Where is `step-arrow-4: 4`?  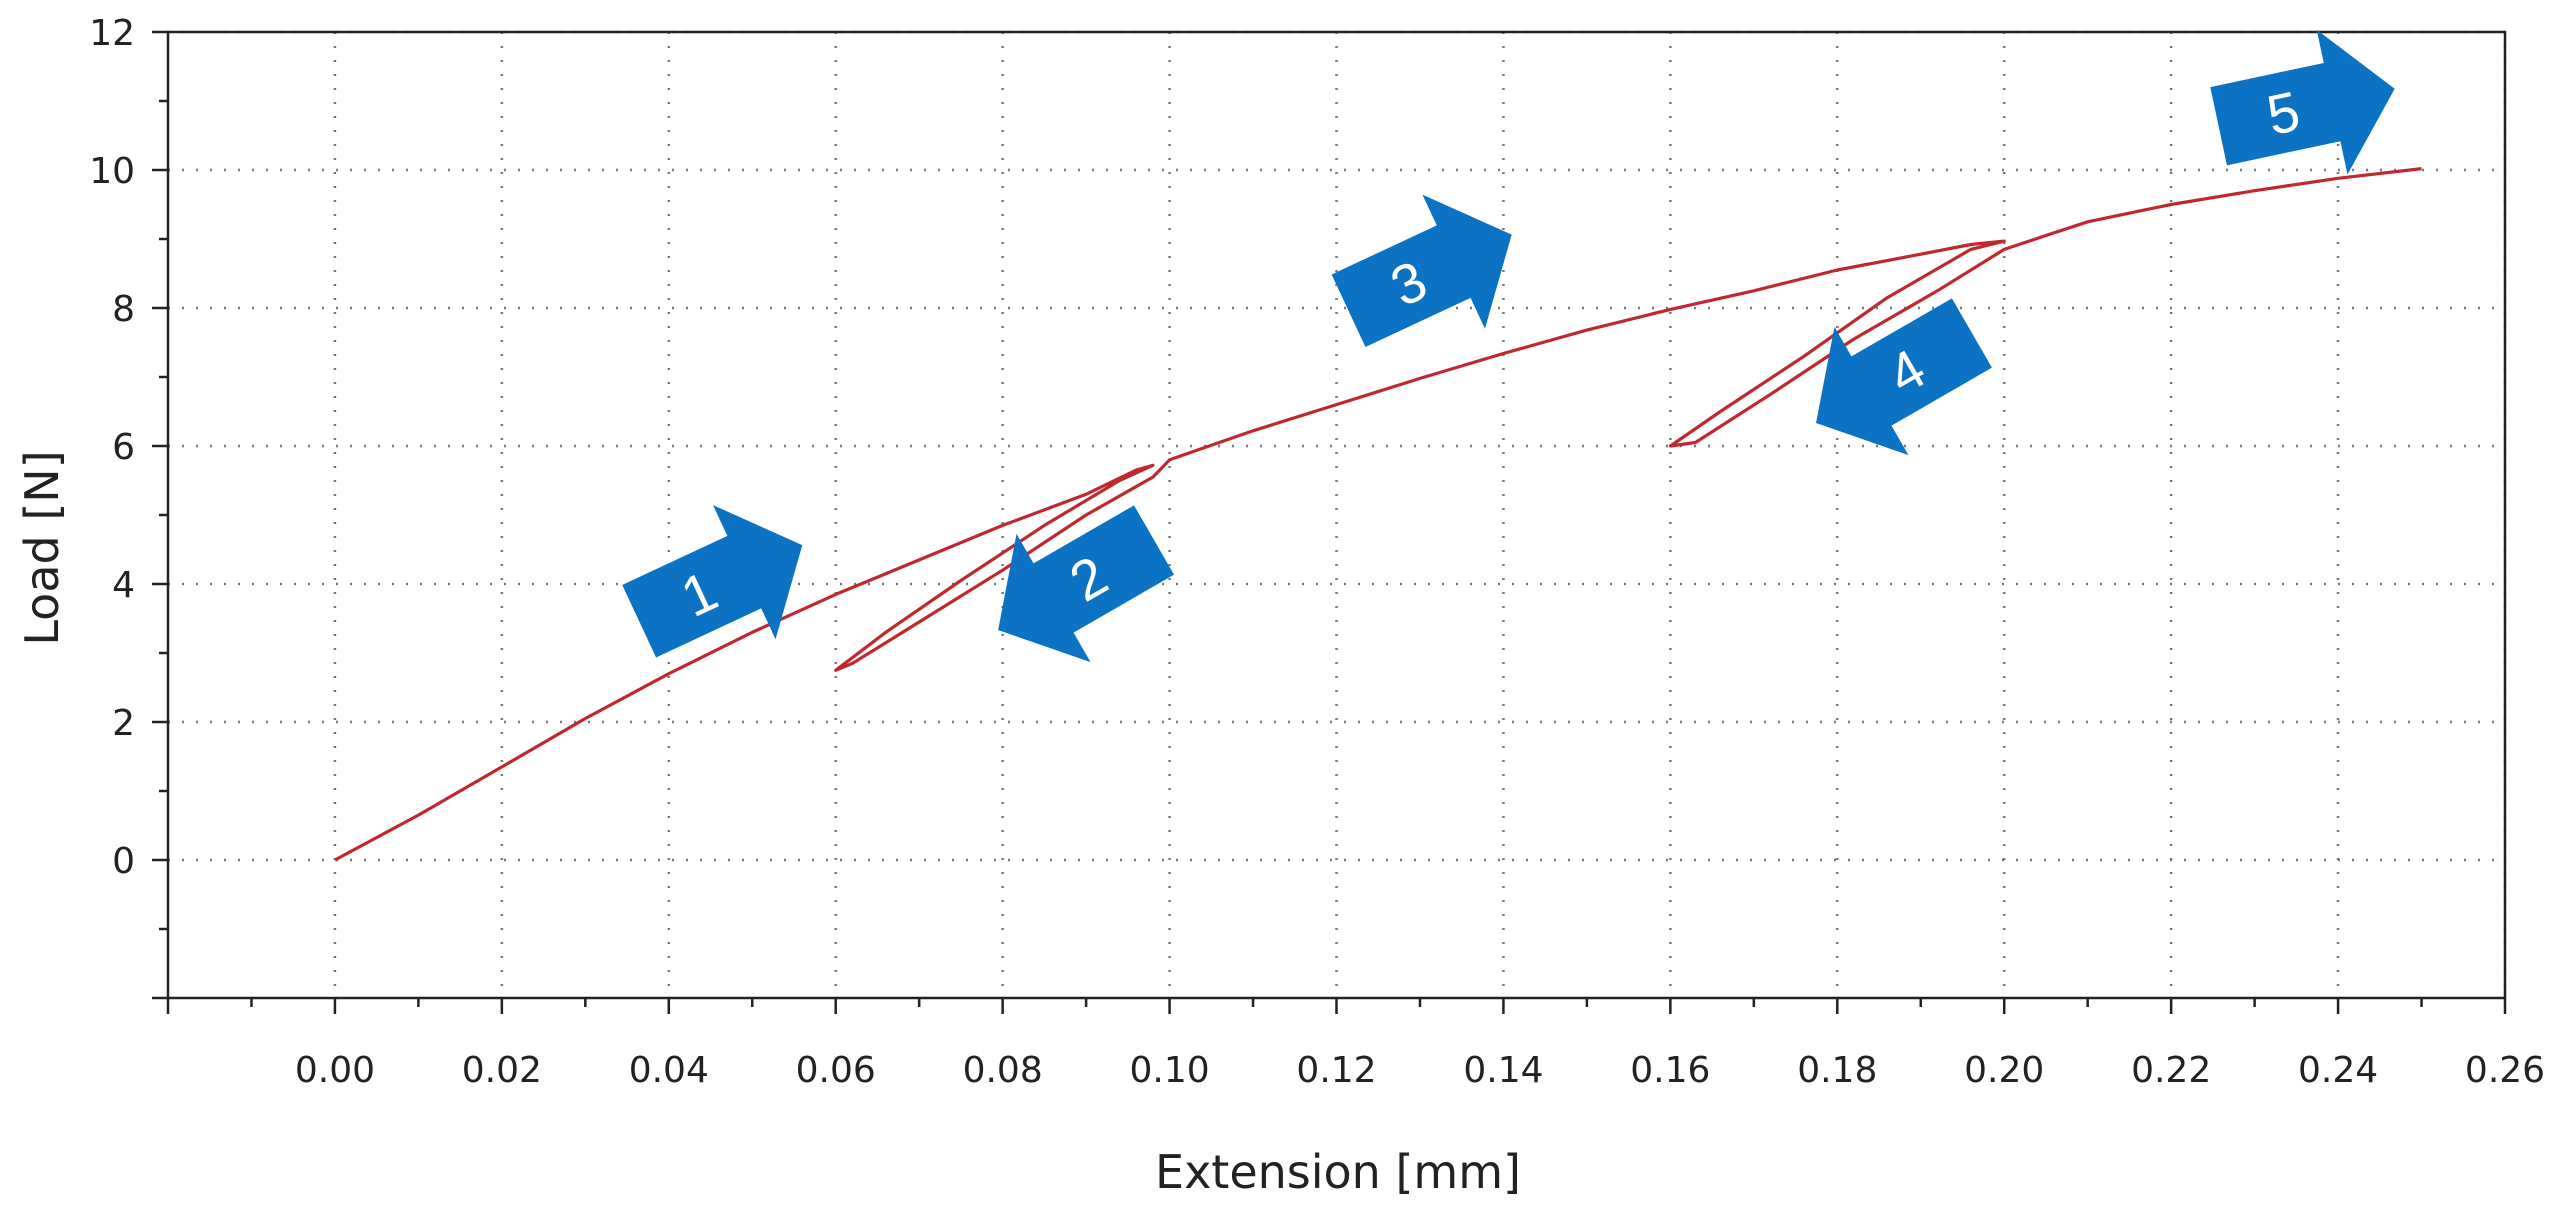 step-arrow-4: 4 is located at coordinates (1904, 377).